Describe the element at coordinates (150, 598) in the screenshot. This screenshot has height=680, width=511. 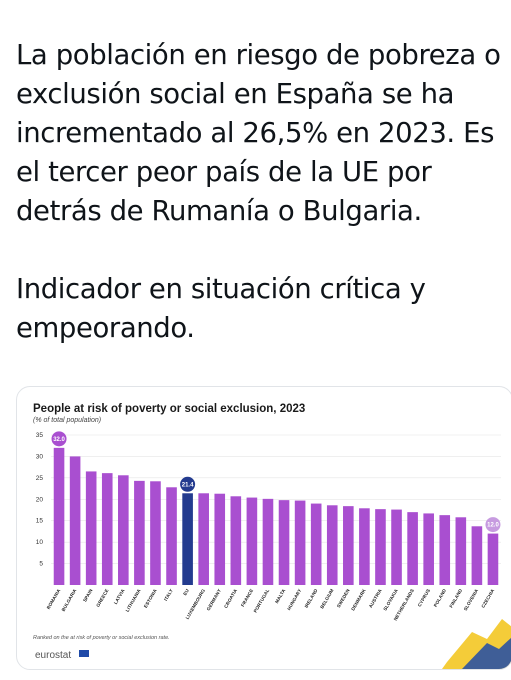
I see `x-tick-label: ESTONIA` at that location.